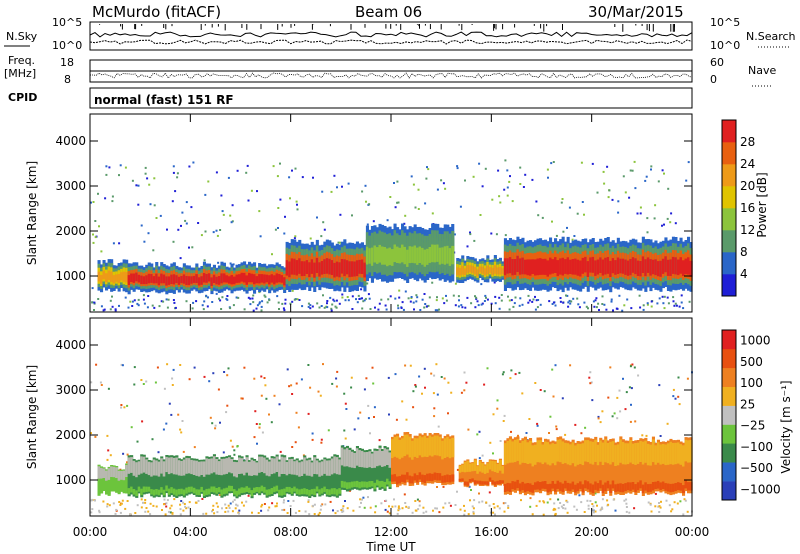  Describe the element at coordinates (744, 252) in the screenshot. I see `colorbar-tick-label: 8` at that location.